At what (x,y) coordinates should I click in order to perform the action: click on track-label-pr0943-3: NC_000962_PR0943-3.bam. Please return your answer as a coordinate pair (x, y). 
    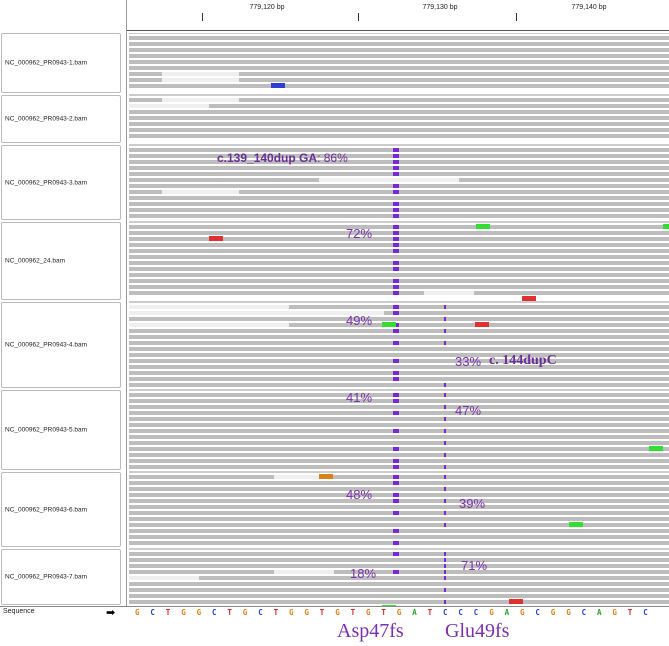
    Looking at the image, I should click on (61, 182).